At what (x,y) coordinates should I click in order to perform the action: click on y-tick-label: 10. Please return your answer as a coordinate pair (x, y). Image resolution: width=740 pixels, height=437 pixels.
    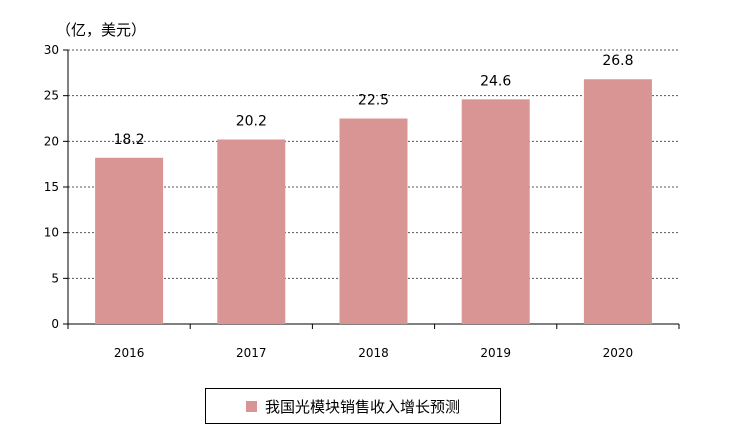
    Looking at the image, I should click on (51, 233).